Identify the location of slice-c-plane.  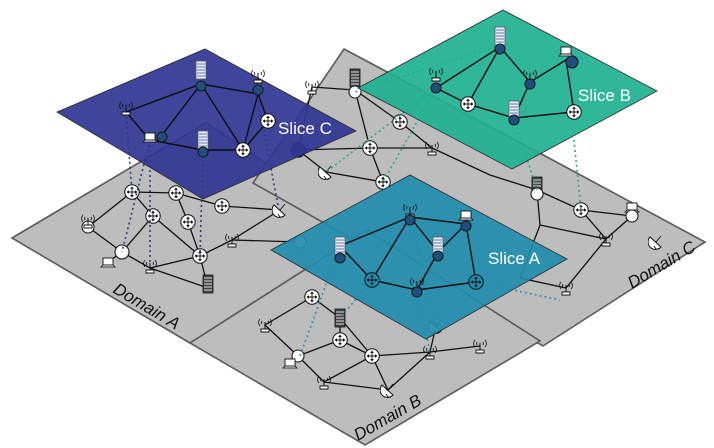
(206, 124).